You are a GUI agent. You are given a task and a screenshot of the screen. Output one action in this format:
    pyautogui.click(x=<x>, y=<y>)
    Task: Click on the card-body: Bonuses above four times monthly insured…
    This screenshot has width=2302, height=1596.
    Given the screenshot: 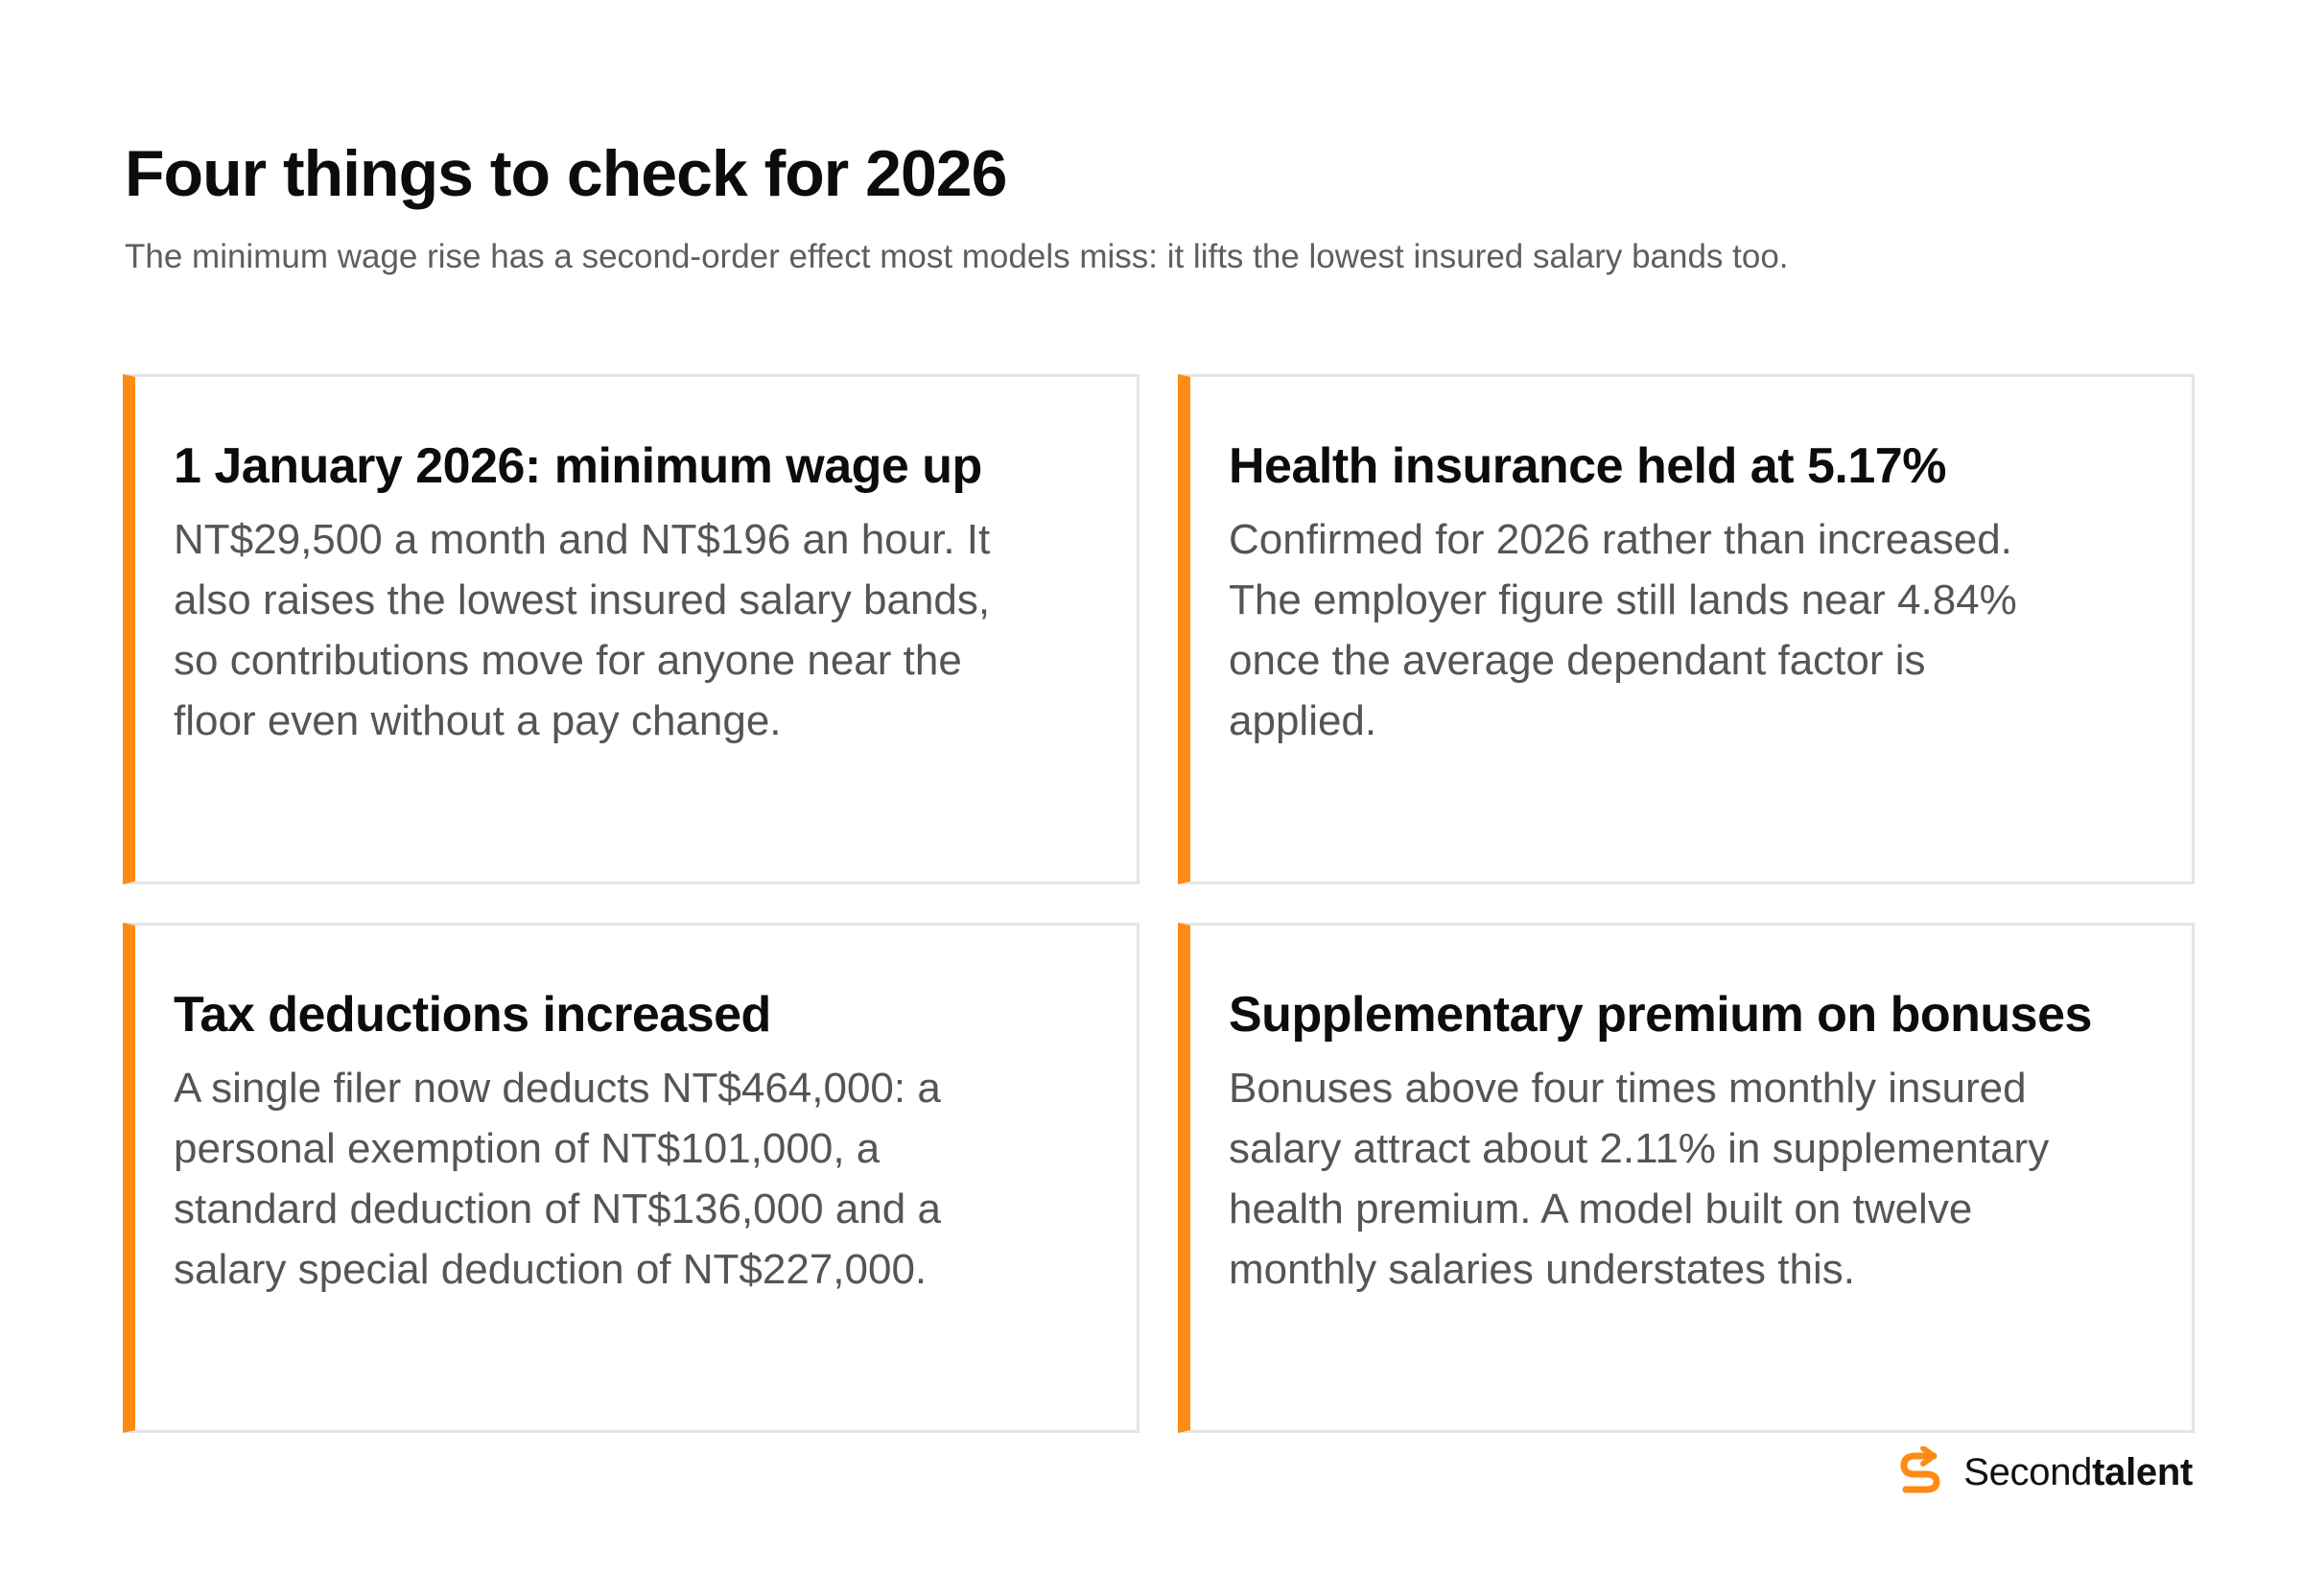 What is the action you would take?
    pyautogui.click(x=1639, y=1179)
    